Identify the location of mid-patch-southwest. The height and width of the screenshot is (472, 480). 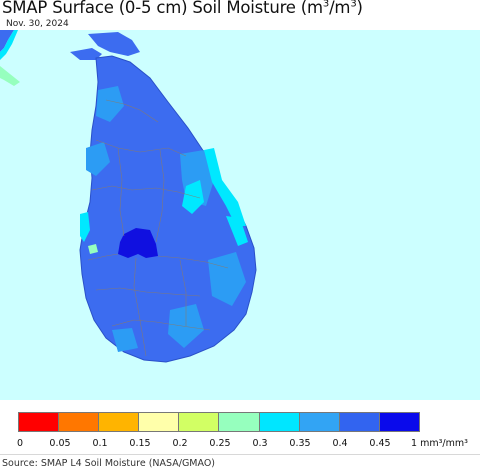
(125, 340).